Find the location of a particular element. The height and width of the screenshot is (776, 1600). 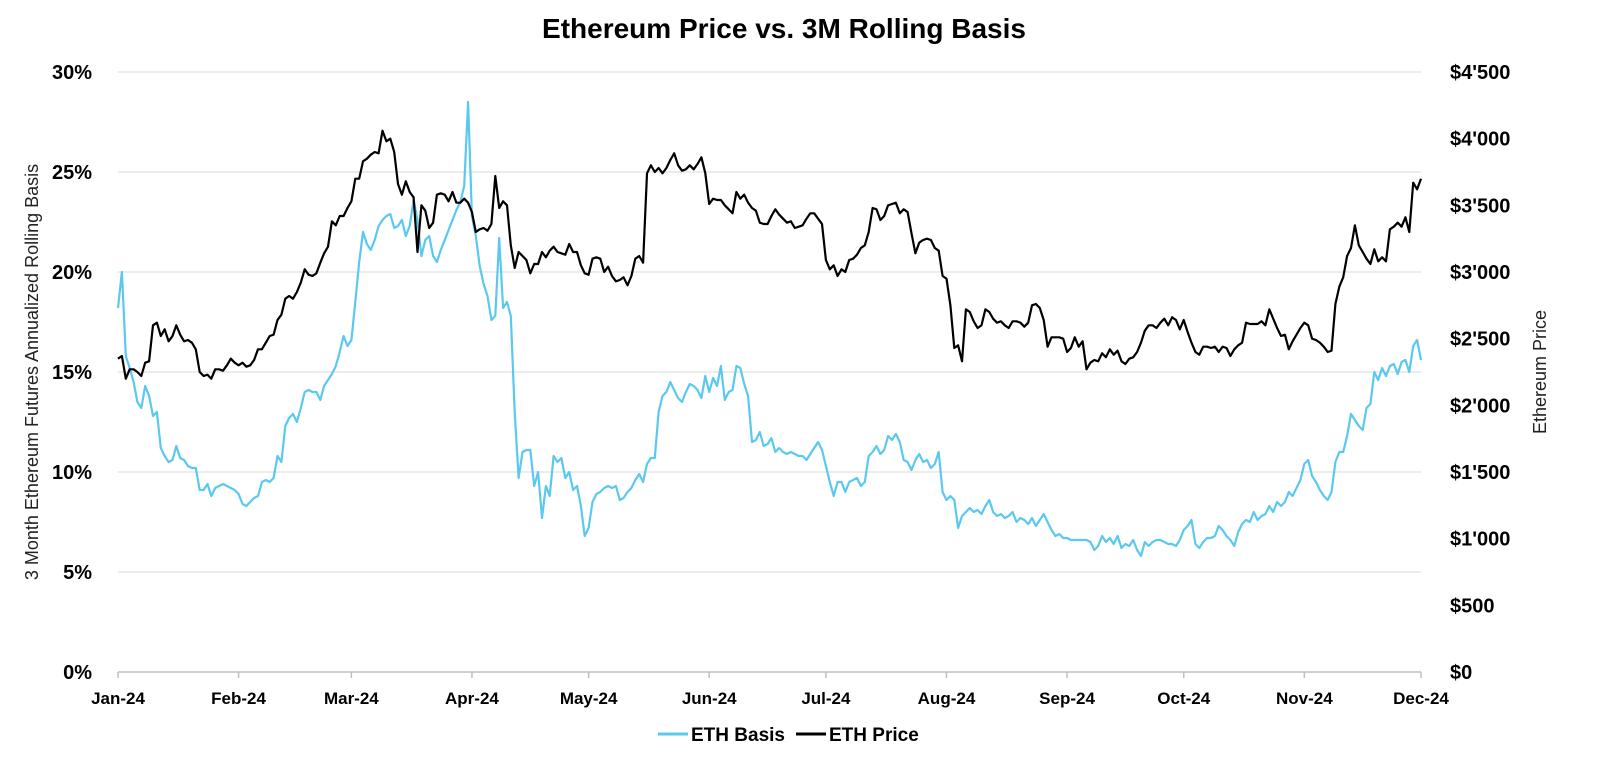

legend-label-eth-price: ETH Price is located at coordinates (874, 735).